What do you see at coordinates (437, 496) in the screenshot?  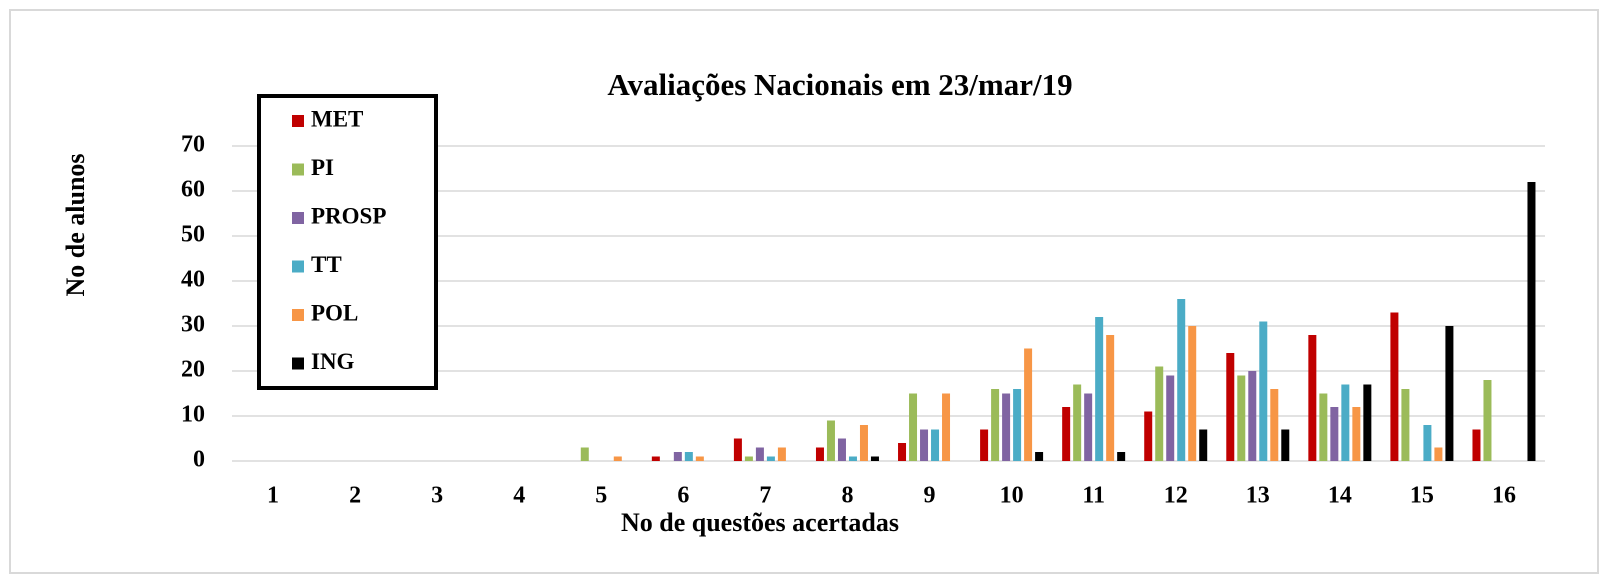 I see `x-tick-label: 3` at bounding box center [437, 496].